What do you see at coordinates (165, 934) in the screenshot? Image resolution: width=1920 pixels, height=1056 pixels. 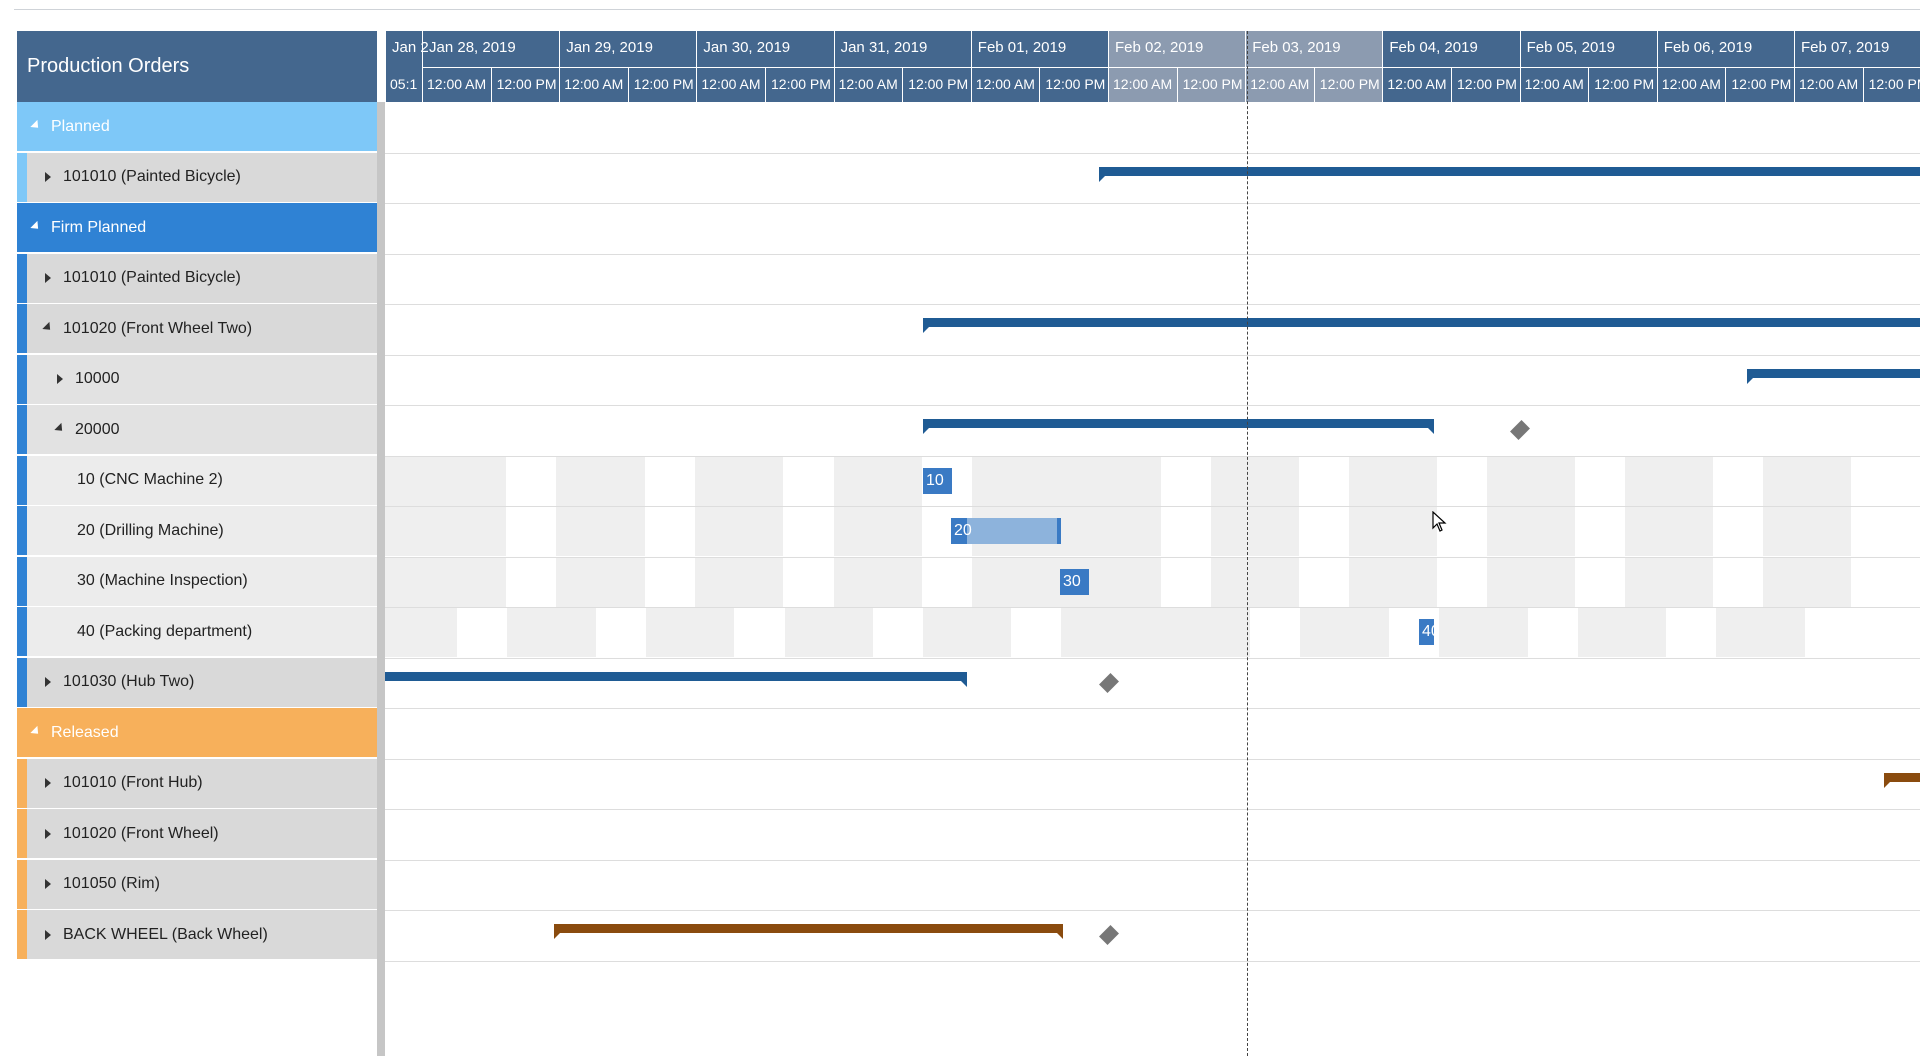 I see `row-label: BACK WHEEL (Back Wheel)` at bounding box center [165, 934].